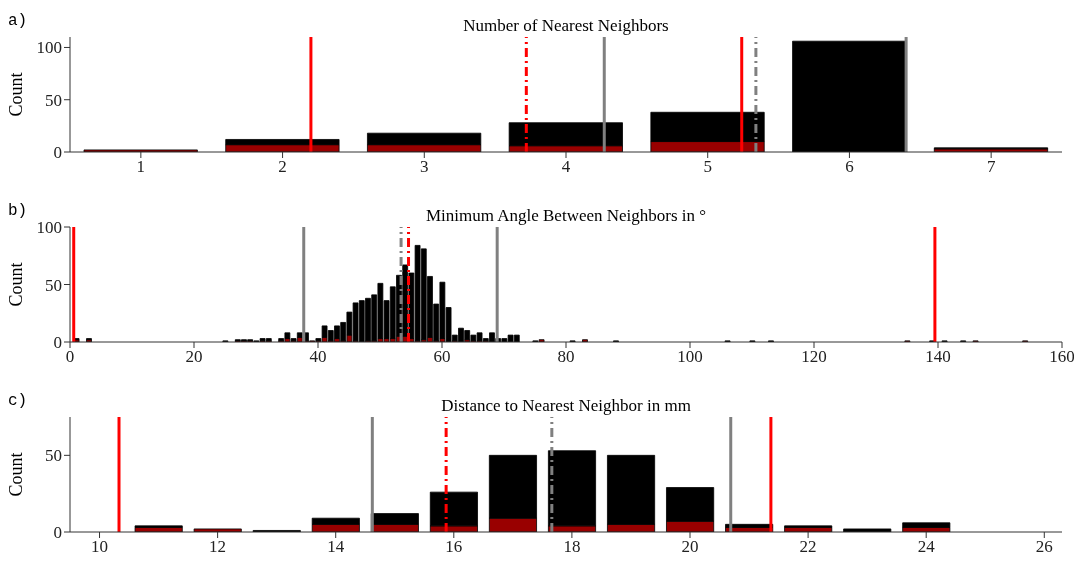 This screenshot has height=586, width=1082. Describe the element at coordinates (926, 547) in the screenshot. I see `x-tick-label: 24` at that location.